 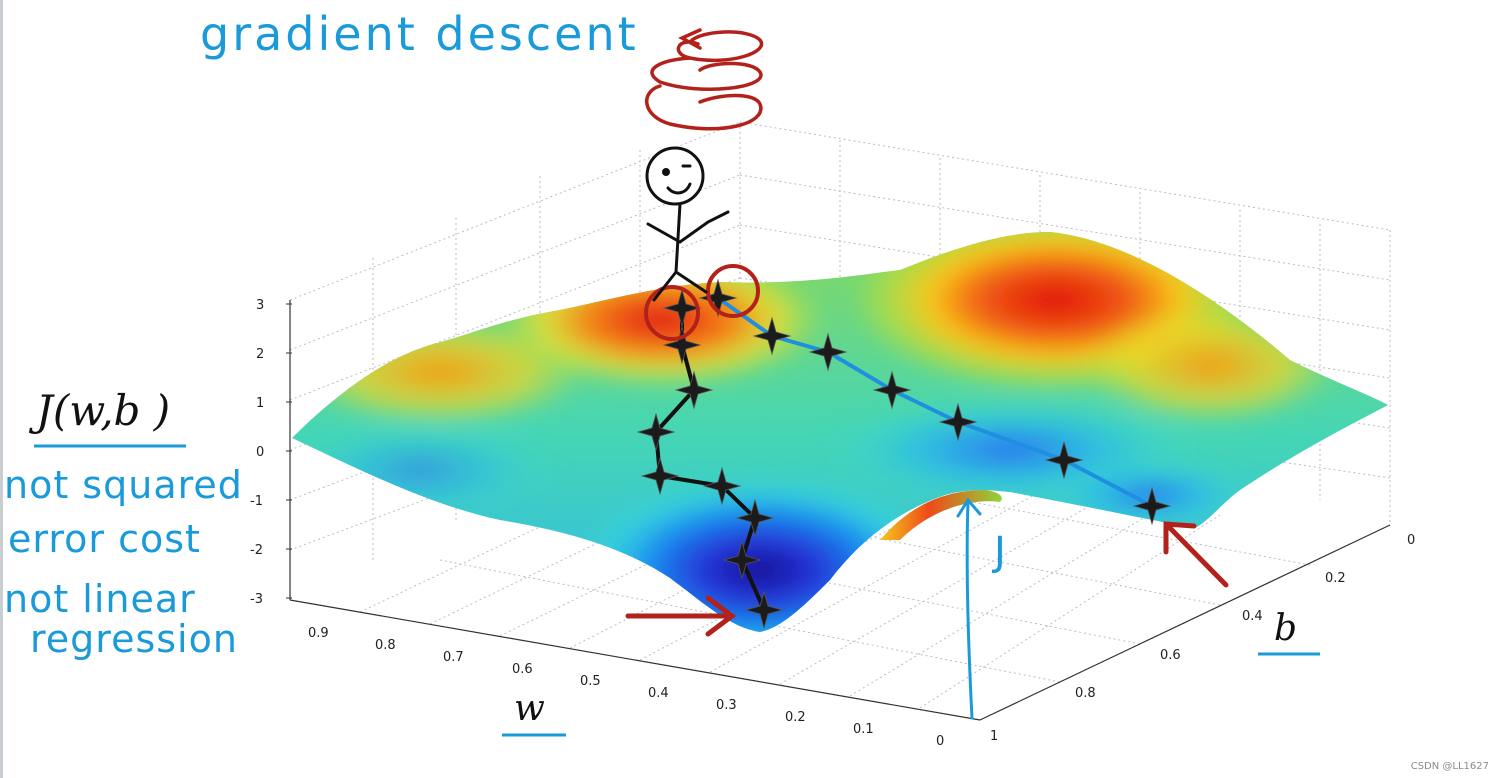 I want to click on w-tick: 0.2, so click(x=795, y=717).